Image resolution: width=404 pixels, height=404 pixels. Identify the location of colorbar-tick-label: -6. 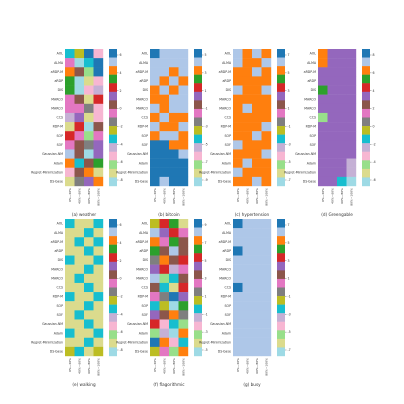
(121, 332).